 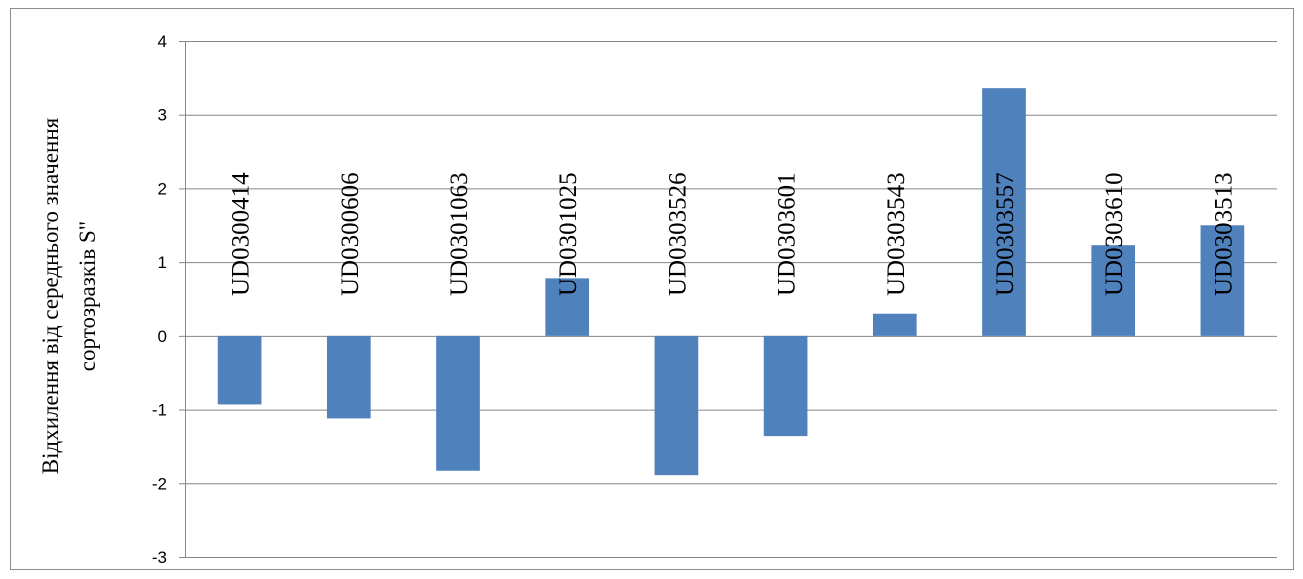 I want to click on y-tick-label: 0, so click(x=162, y=336).